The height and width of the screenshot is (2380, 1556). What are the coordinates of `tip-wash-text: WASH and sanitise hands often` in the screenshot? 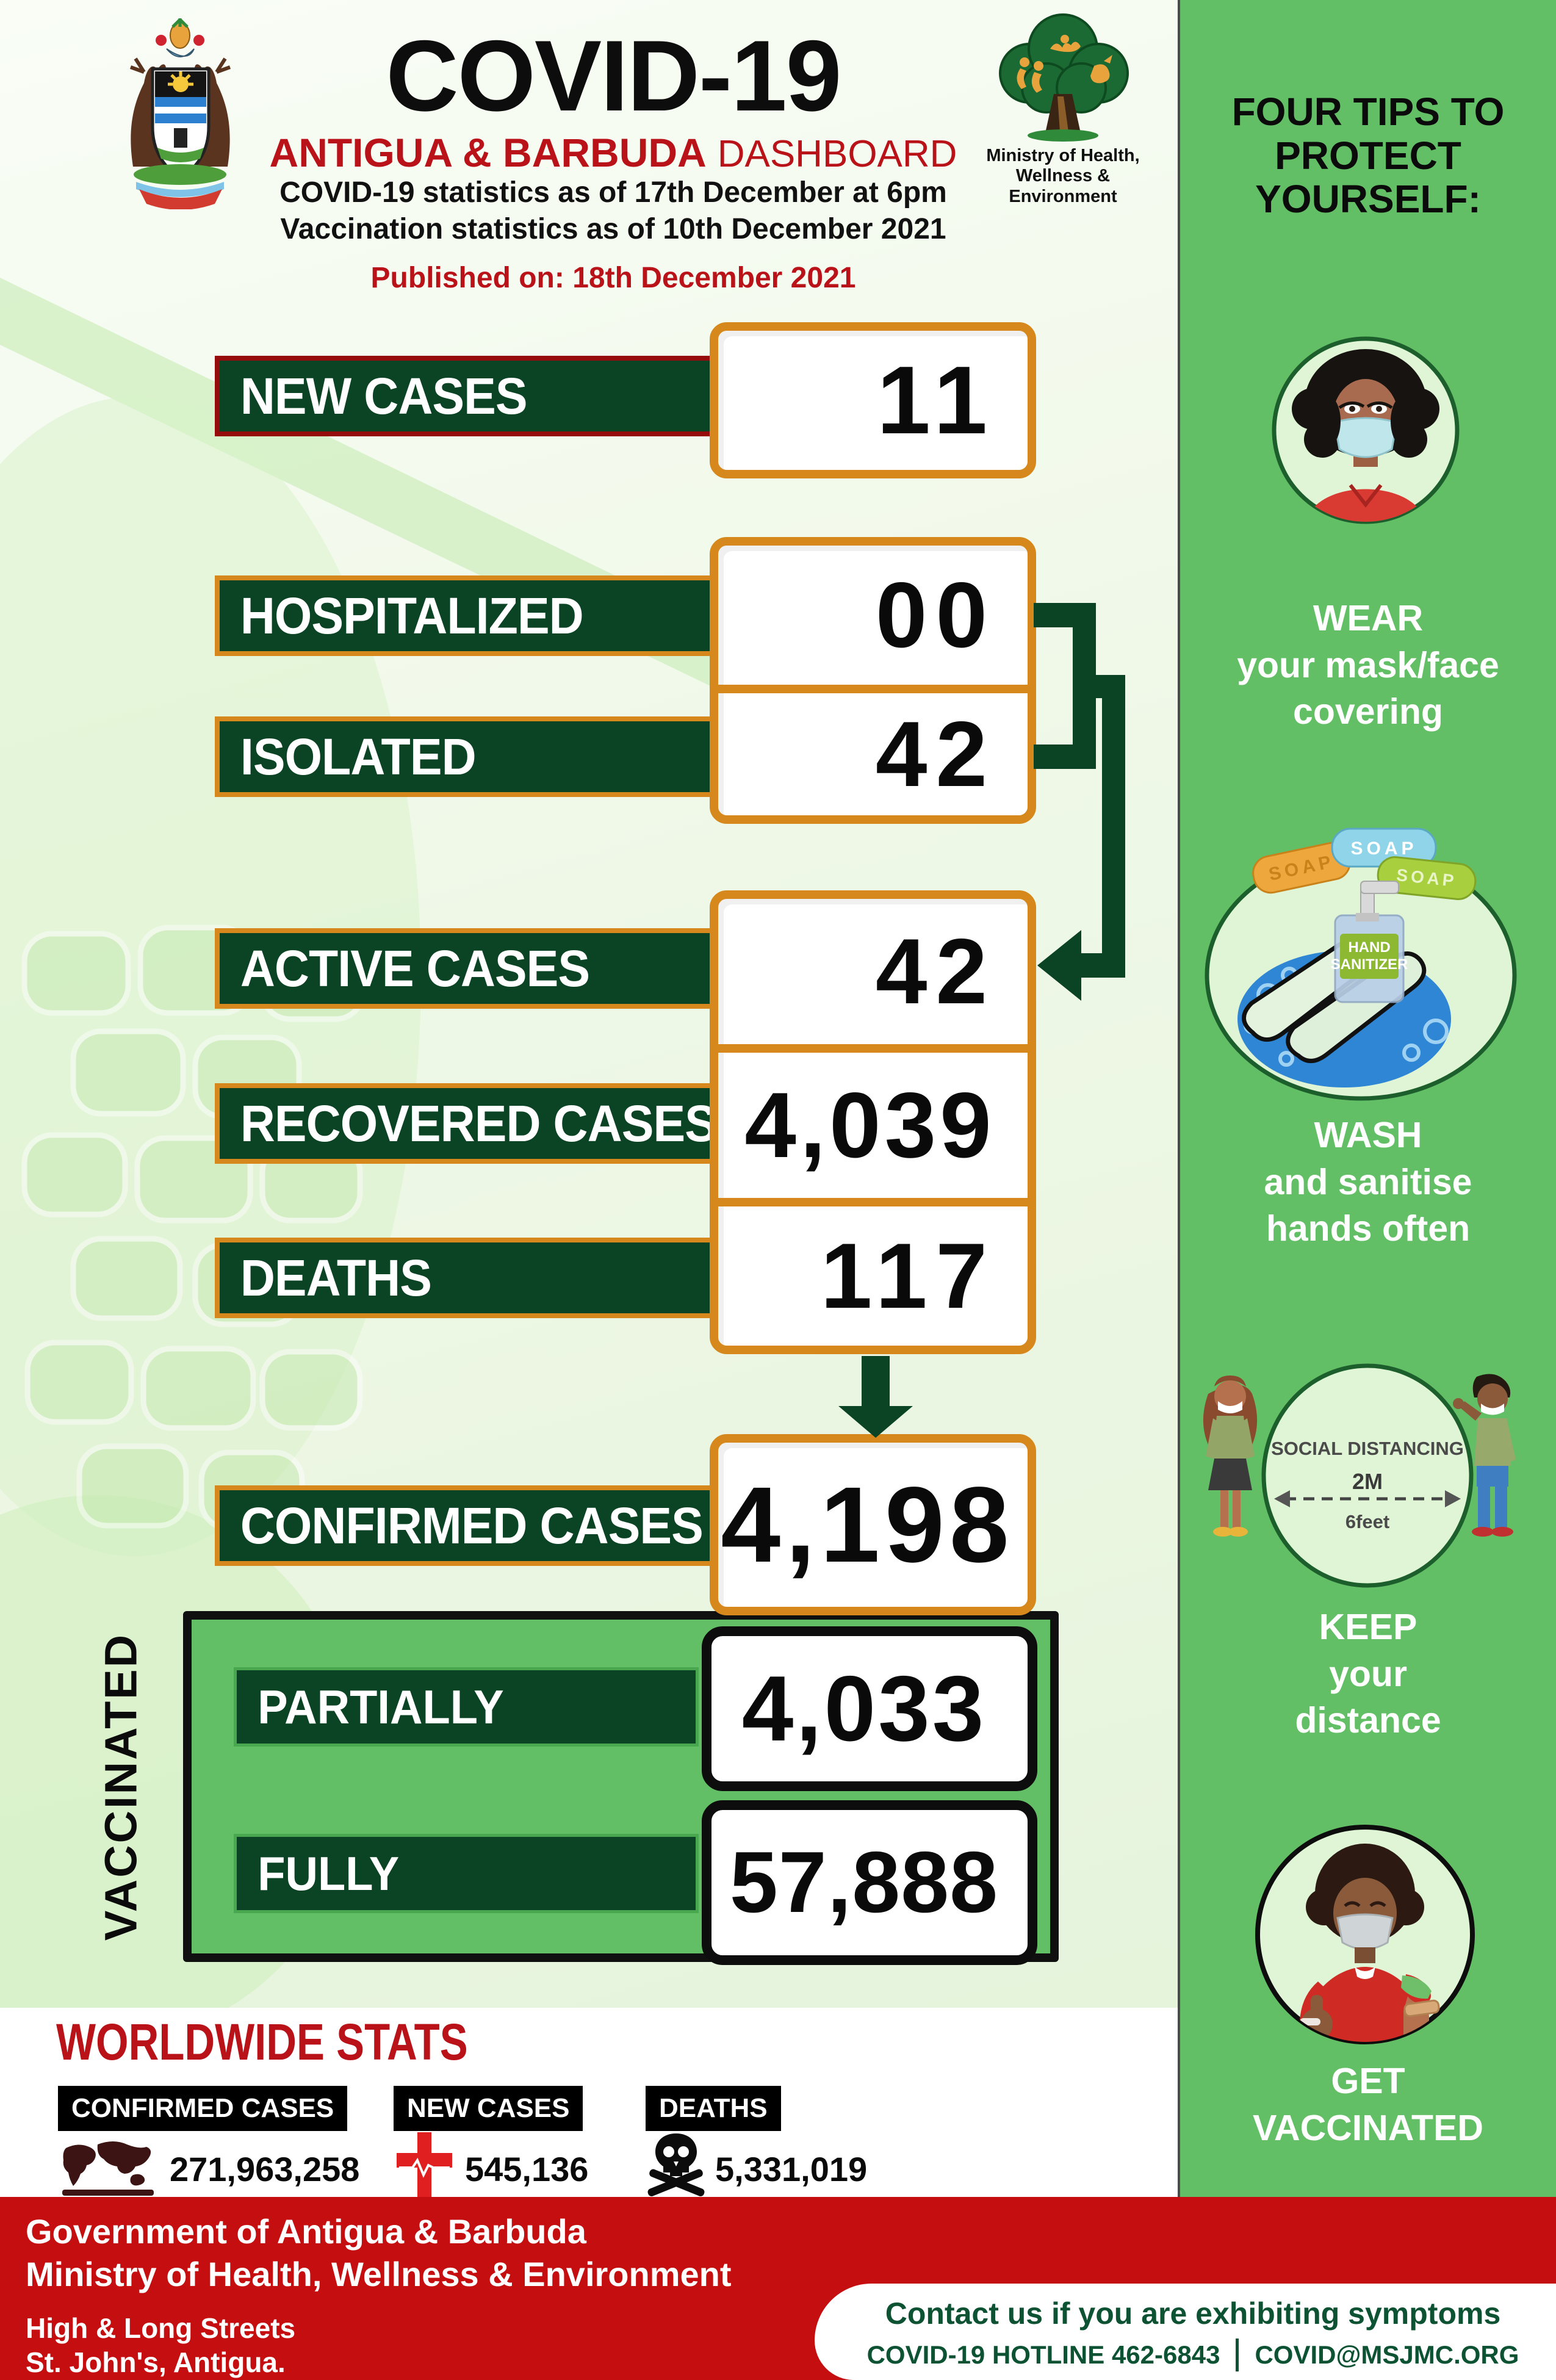 It's located at (1368, 1182).